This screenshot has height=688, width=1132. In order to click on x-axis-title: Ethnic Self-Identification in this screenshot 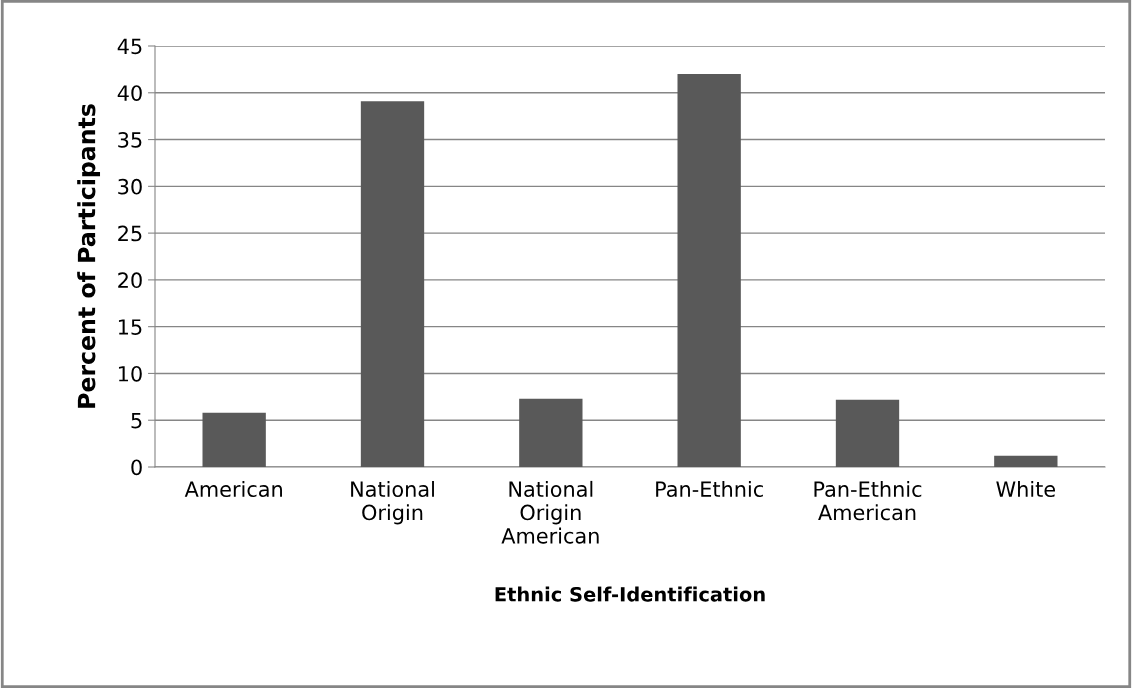, I will do `click(630, 594)`.